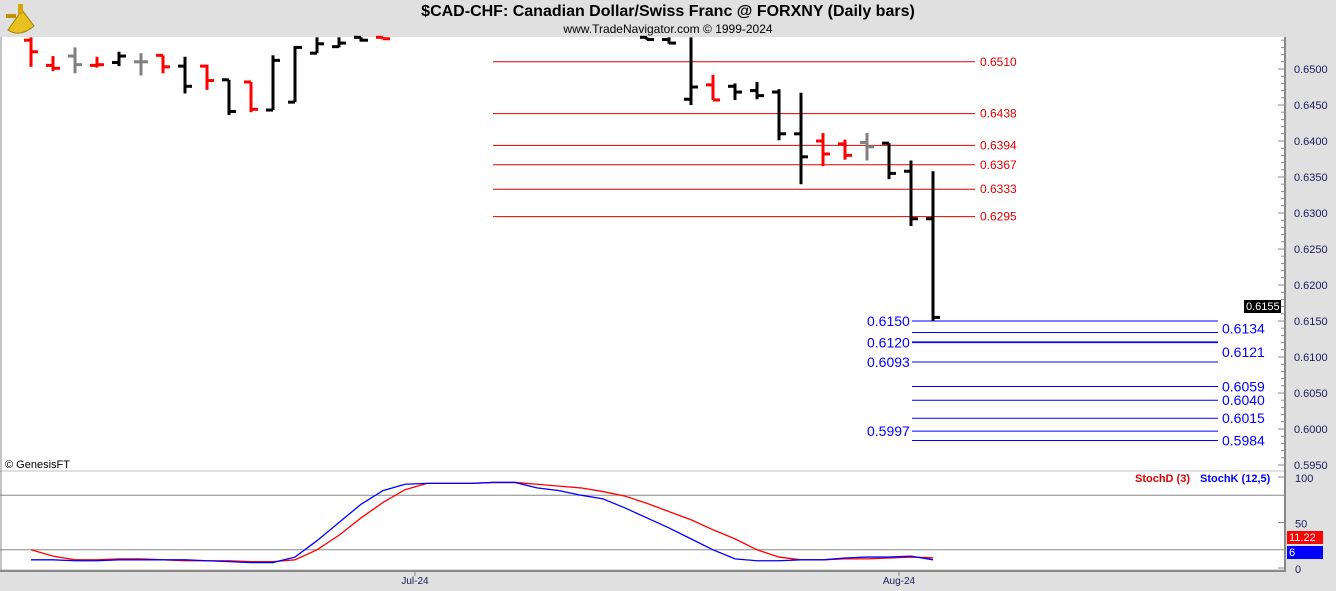  Describe the element at coordinates (1311, 466) in the screenshot. I see `y-tick-label: 0.5950` at that location.